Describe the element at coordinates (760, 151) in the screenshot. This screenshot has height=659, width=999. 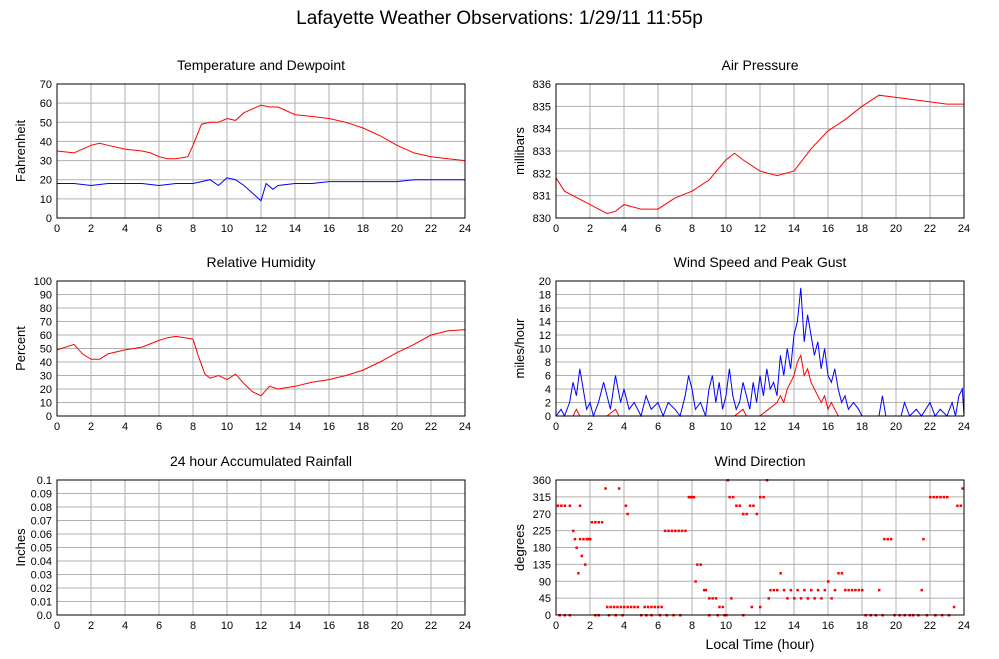
I see `plot-frame` at that location.